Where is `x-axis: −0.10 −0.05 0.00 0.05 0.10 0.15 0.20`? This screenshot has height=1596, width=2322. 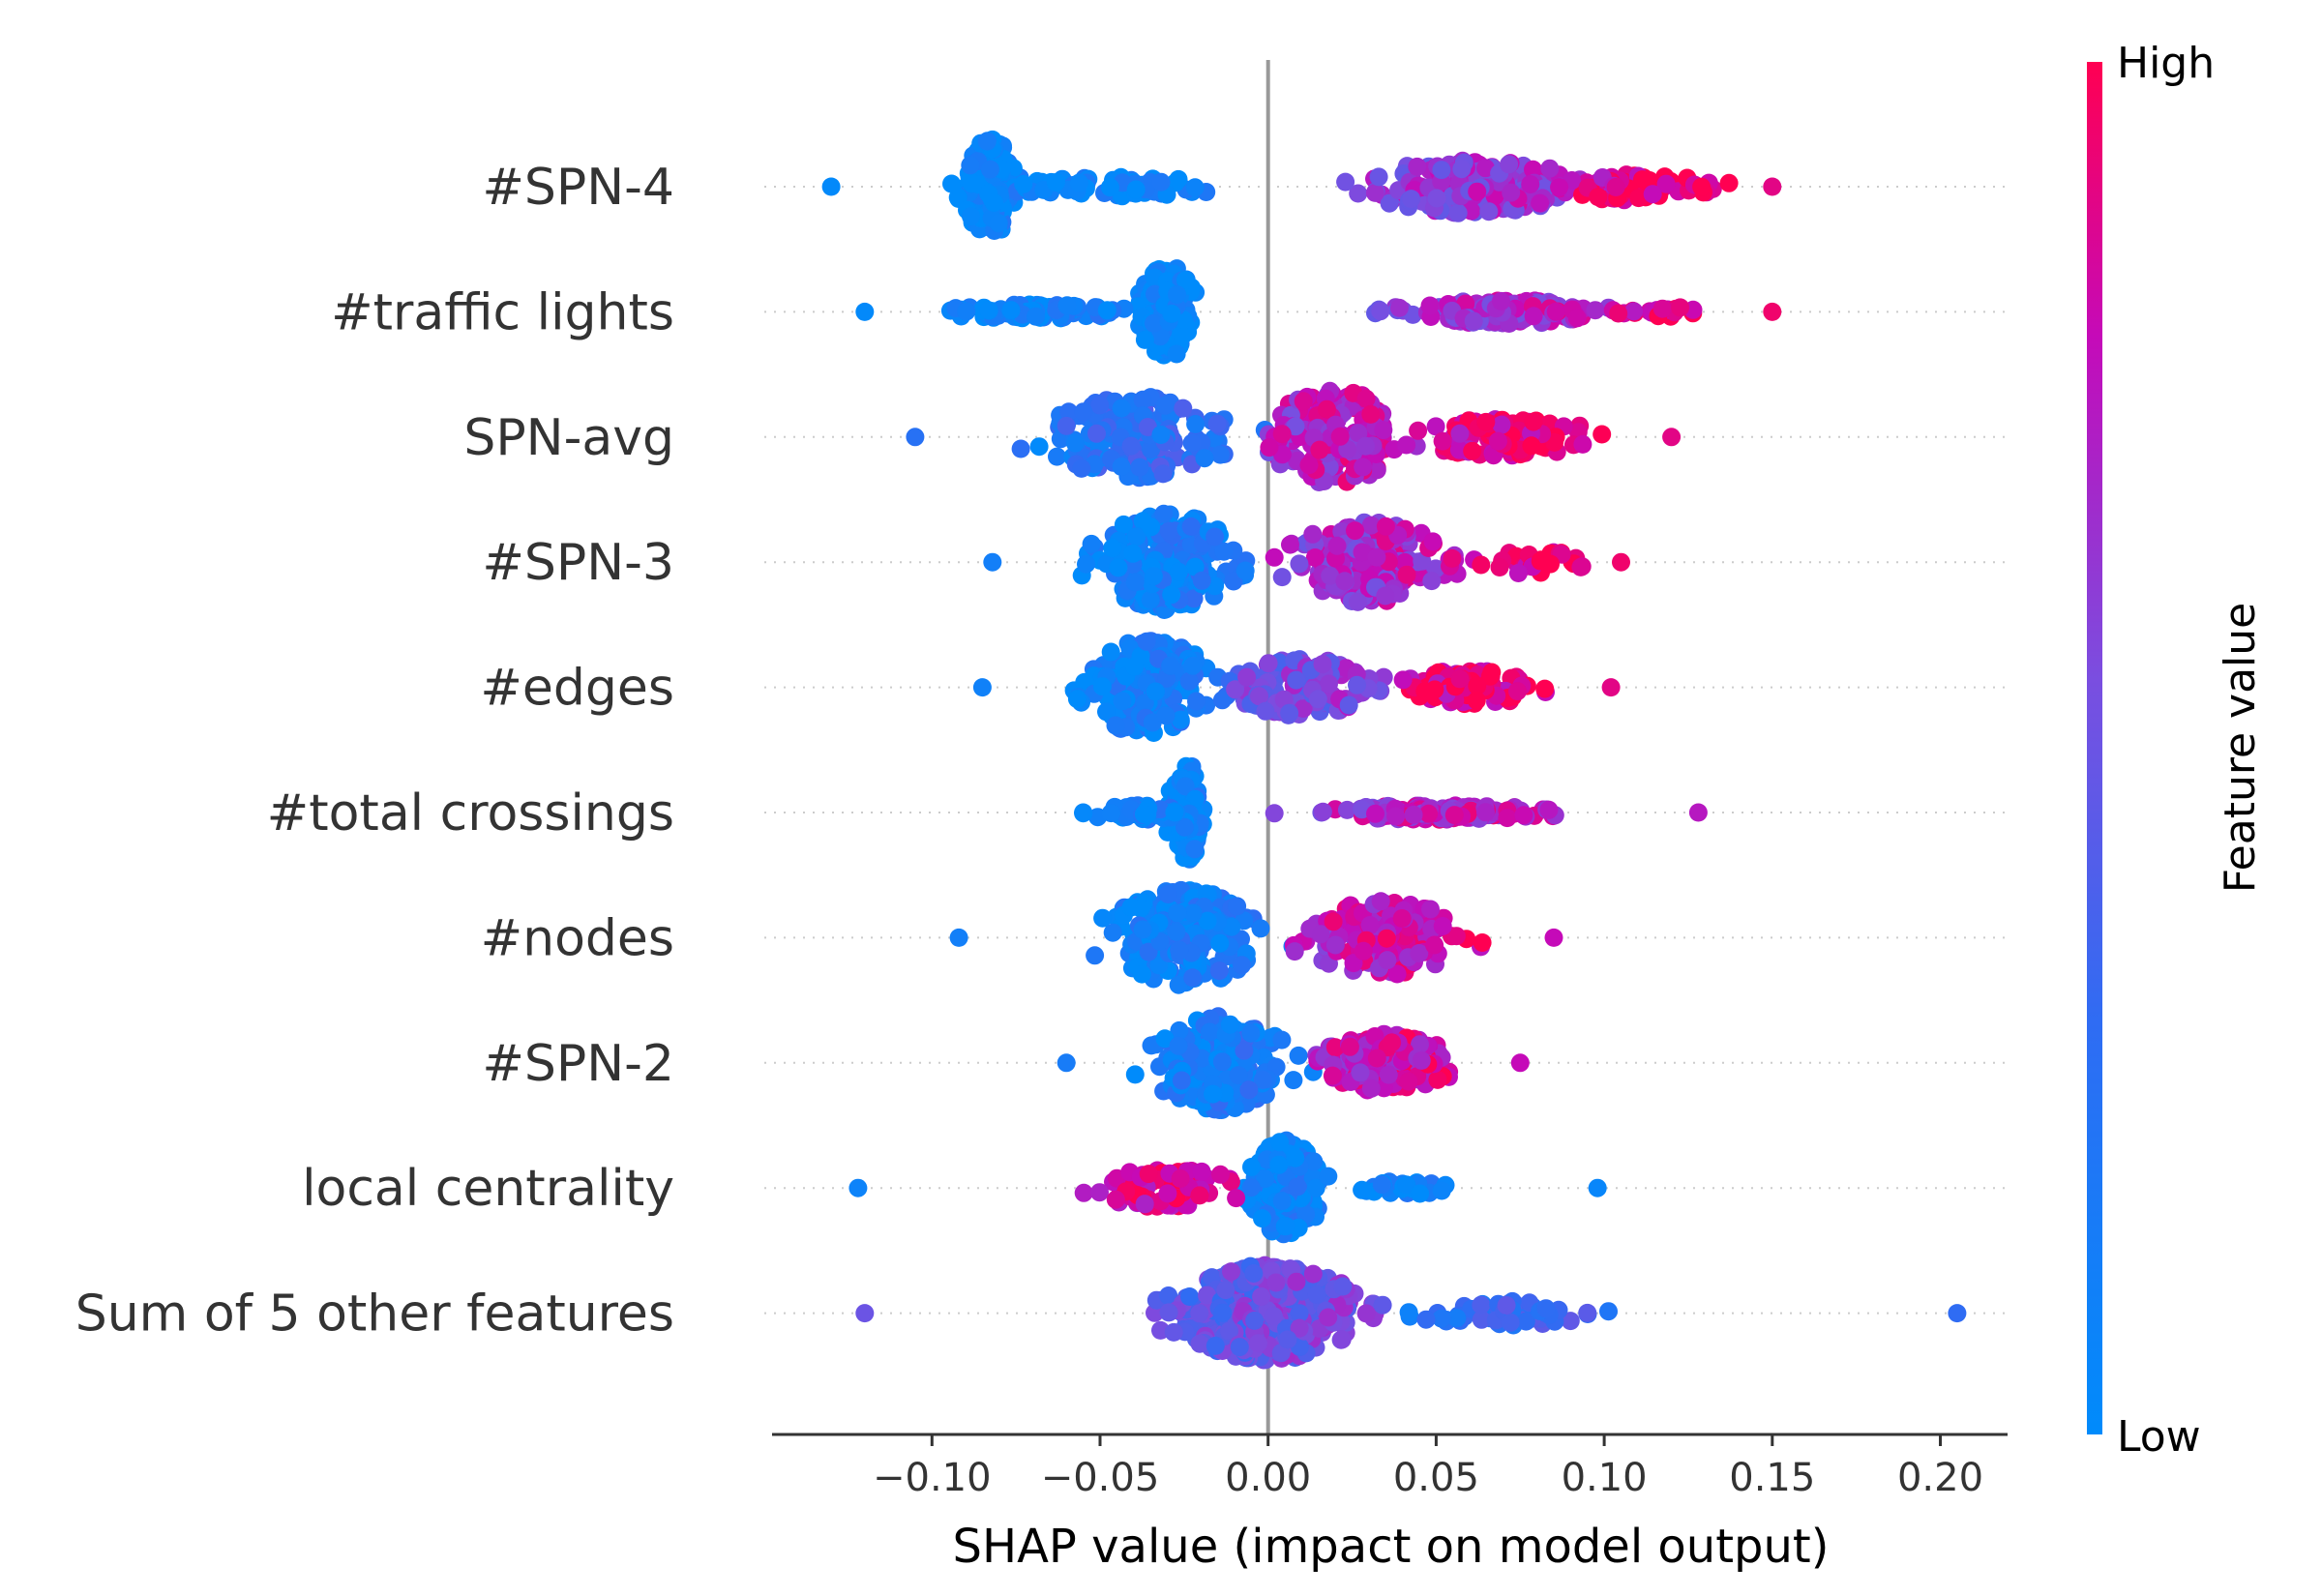 x-axis: −0.10 −0.05 0.00 0.05 0.10 0.15 0.20 is located at coordinates (1390, 1466).